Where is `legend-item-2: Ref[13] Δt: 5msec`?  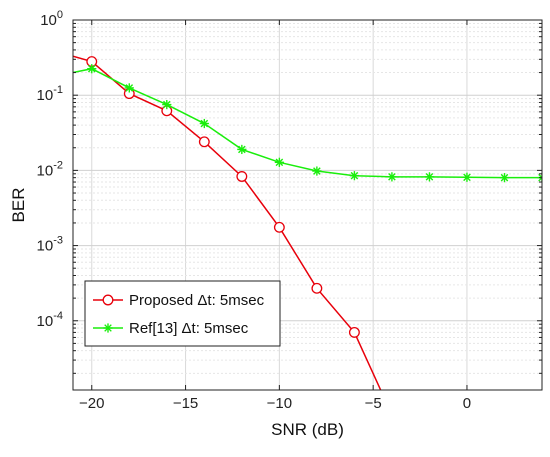 legend-item-2: Ref[13] Δt: 5msec is located at coordinates (171, 328).